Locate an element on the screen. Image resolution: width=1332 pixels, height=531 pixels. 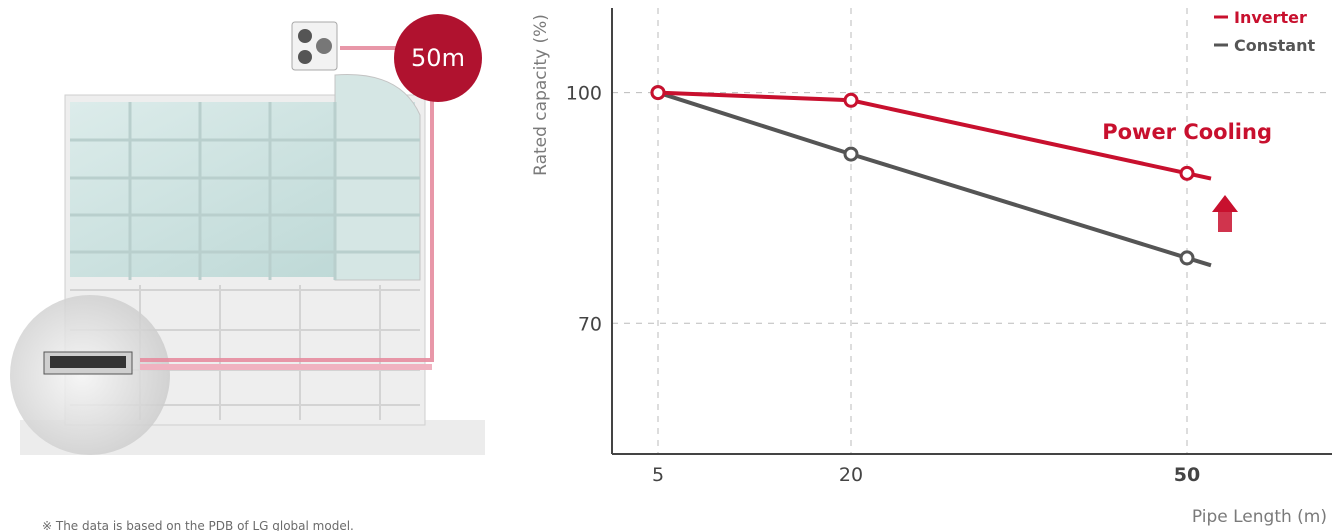
distance-badge-label: 50m is located at coordinates (438, 58).